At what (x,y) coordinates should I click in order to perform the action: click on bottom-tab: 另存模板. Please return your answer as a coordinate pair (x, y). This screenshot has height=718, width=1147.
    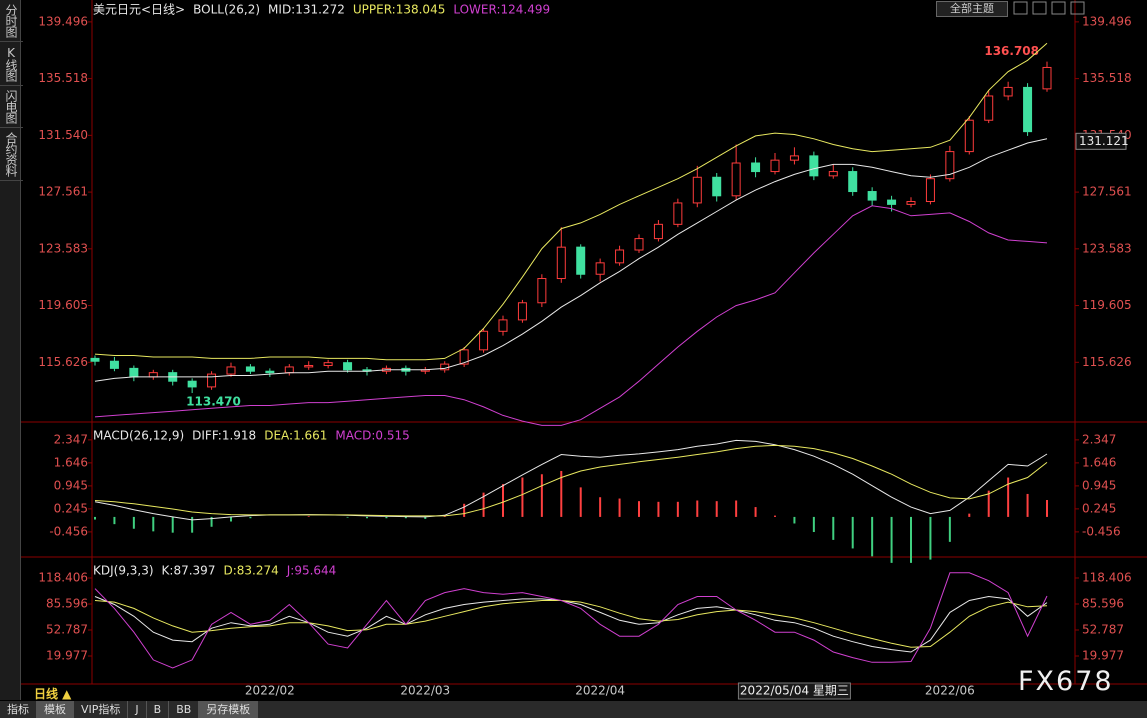
    Looking at the image, I should click on (229, 709).